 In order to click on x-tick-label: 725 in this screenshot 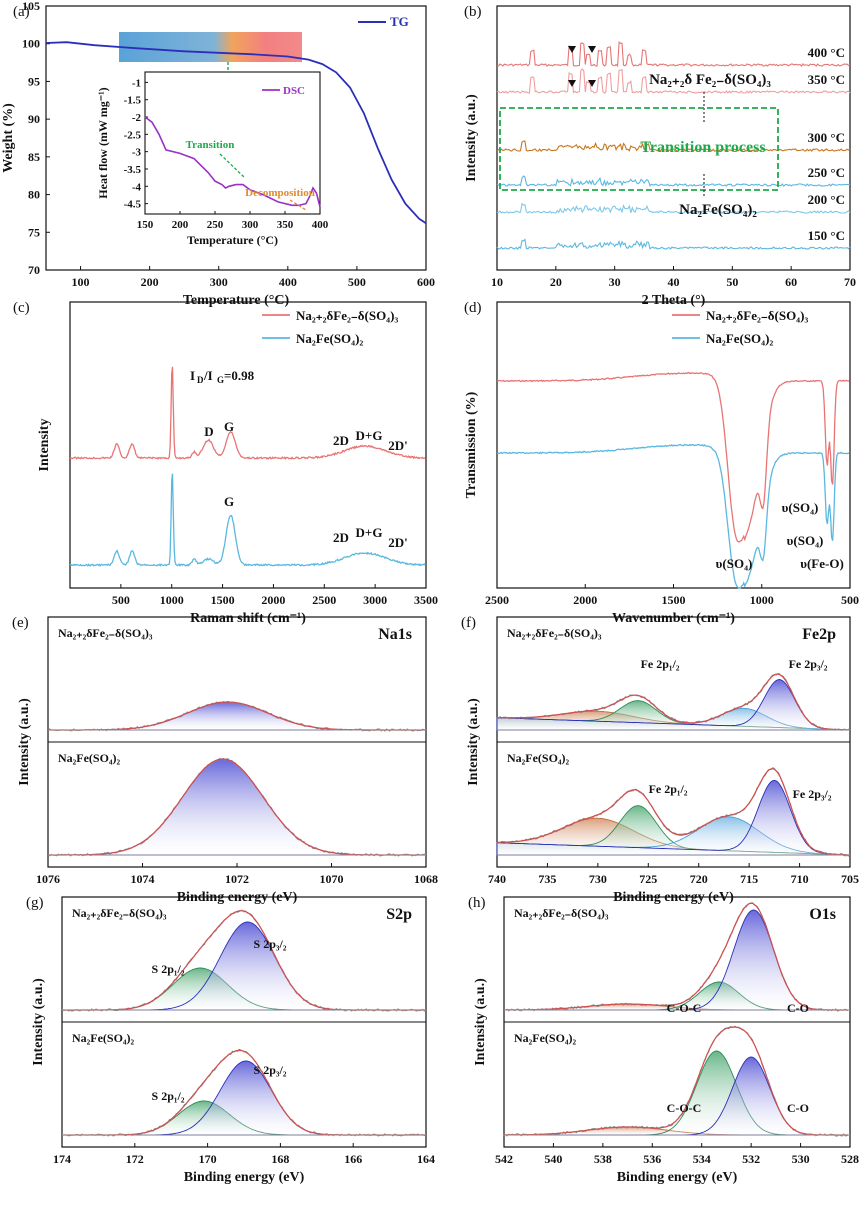, I will do `click(648, 879)`.